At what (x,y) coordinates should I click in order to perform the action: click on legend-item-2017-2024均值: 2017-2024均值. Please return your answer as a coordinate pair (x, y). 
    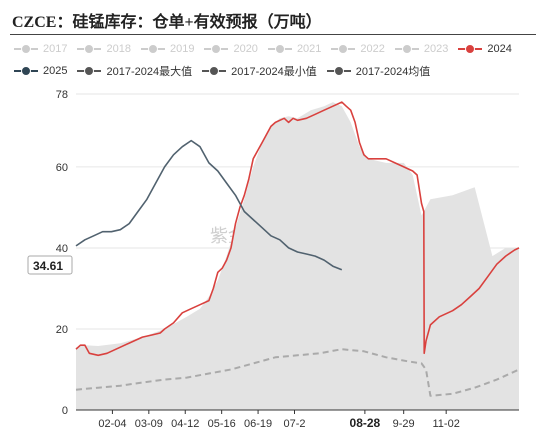
    Looking at the image, I should click on (378, 71).